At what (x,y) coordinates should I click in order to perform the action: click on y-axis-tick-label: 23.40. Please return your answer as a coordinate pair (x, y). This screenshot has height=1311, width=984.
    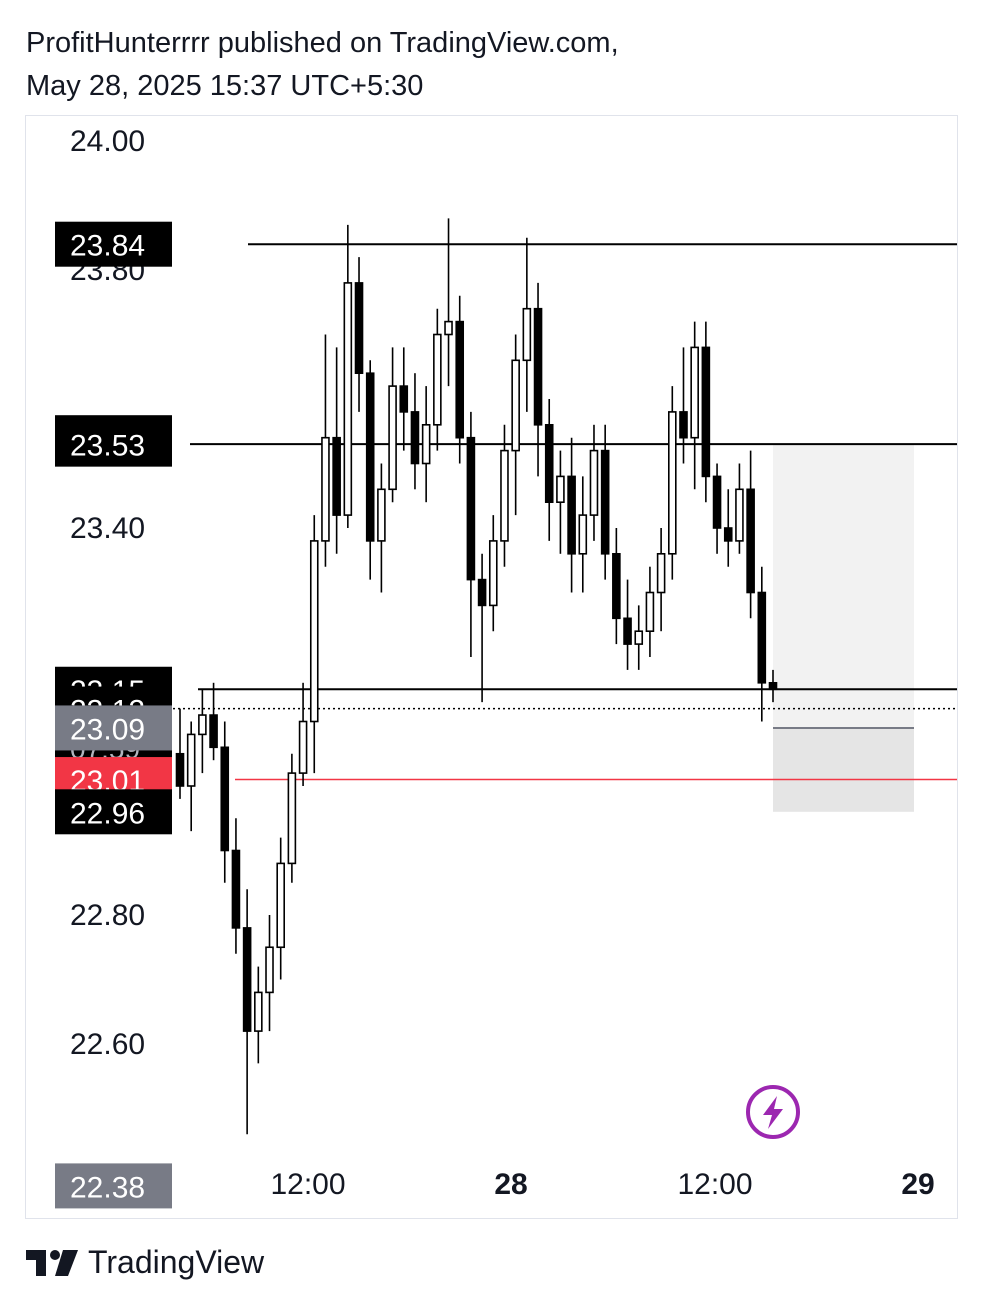
    Looking at the image, I should click on (107, 528).